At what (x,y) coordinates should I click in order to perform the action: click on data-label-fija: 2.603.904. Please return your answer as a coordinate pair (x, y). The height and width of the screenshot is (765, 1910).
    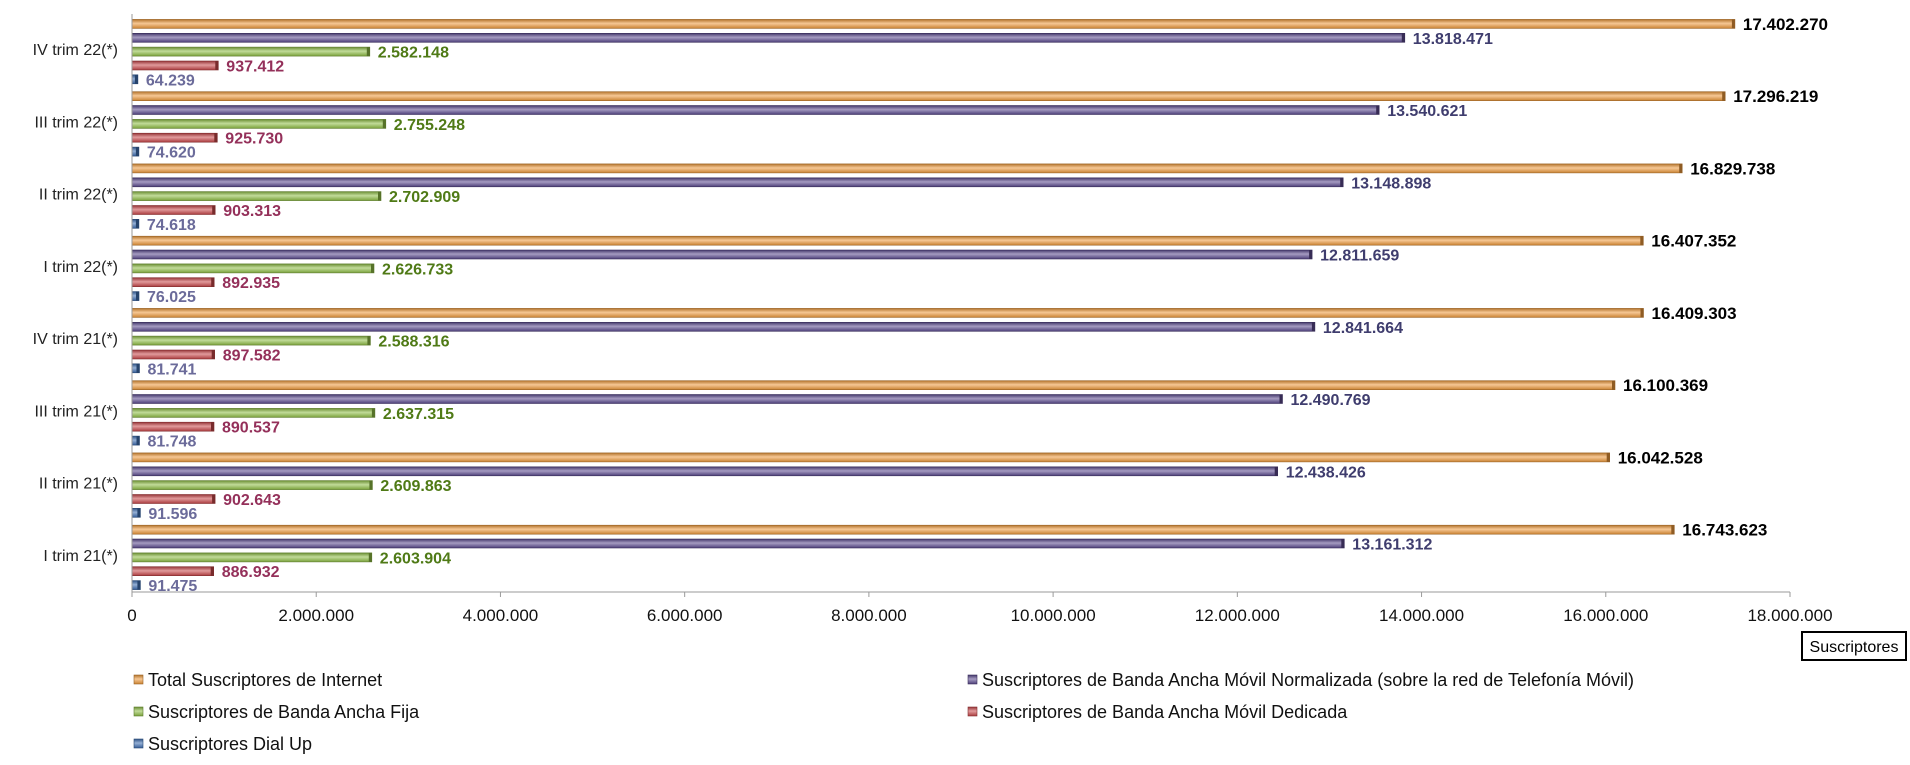
    Looking at the image, I should click on (415, 558).